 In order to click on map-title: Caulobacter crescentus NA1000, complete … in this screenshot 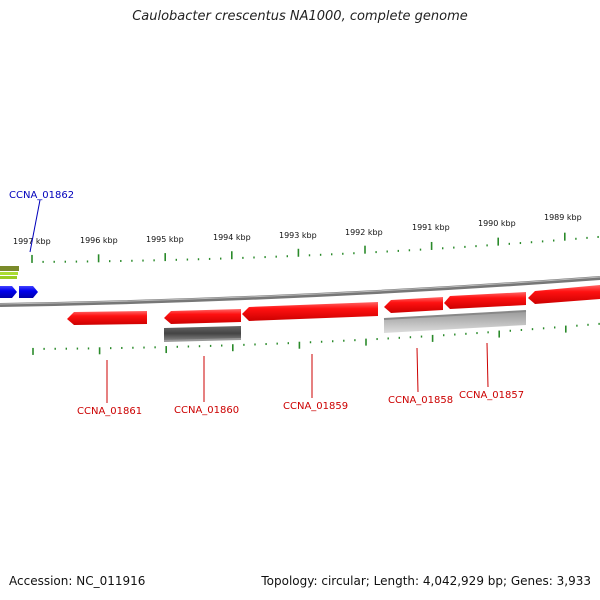, I will do `click(300, 16)`.